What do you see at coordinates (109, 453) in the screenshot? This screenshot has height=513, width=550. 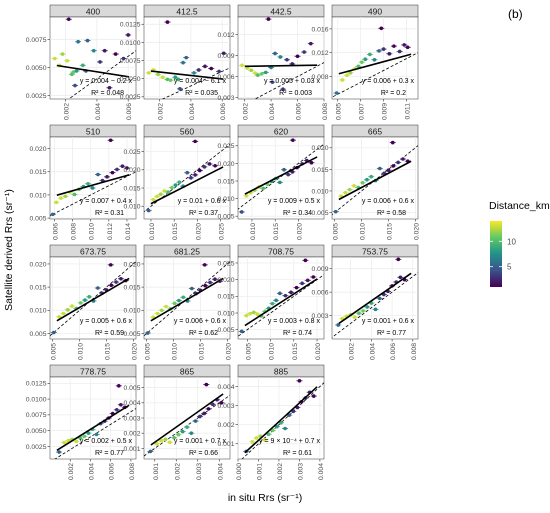 I see `r-squared-label: R² = 0.77` at bounding box center [109, 453].